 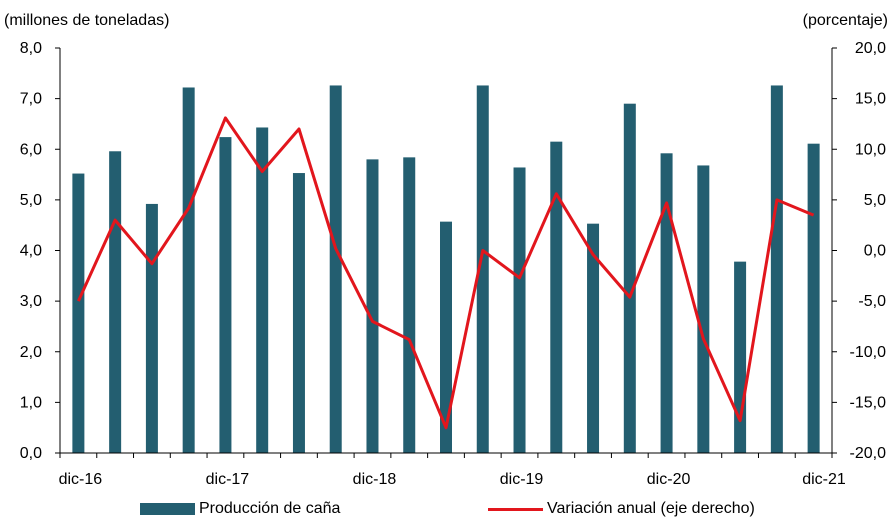 I want to click on right-tick-label: -20,0, so click(x=868, y=453).